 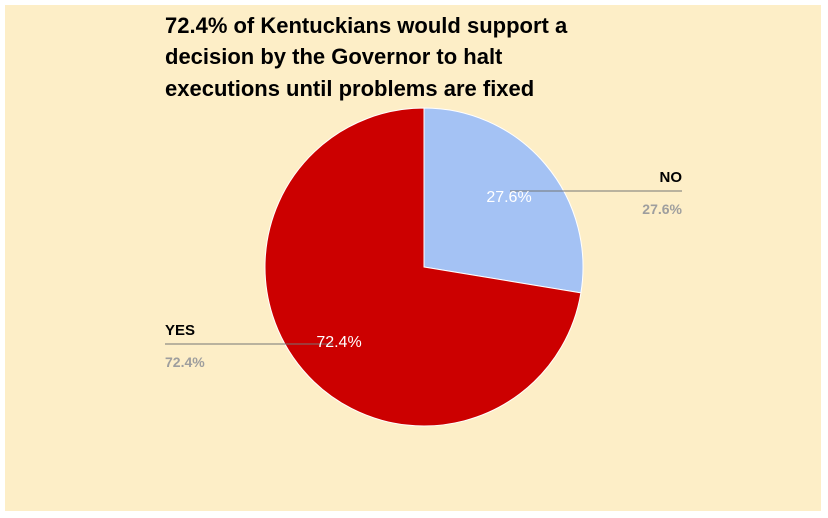 I want to click on yes-callout-name: YES, so click(x=180, y=330).